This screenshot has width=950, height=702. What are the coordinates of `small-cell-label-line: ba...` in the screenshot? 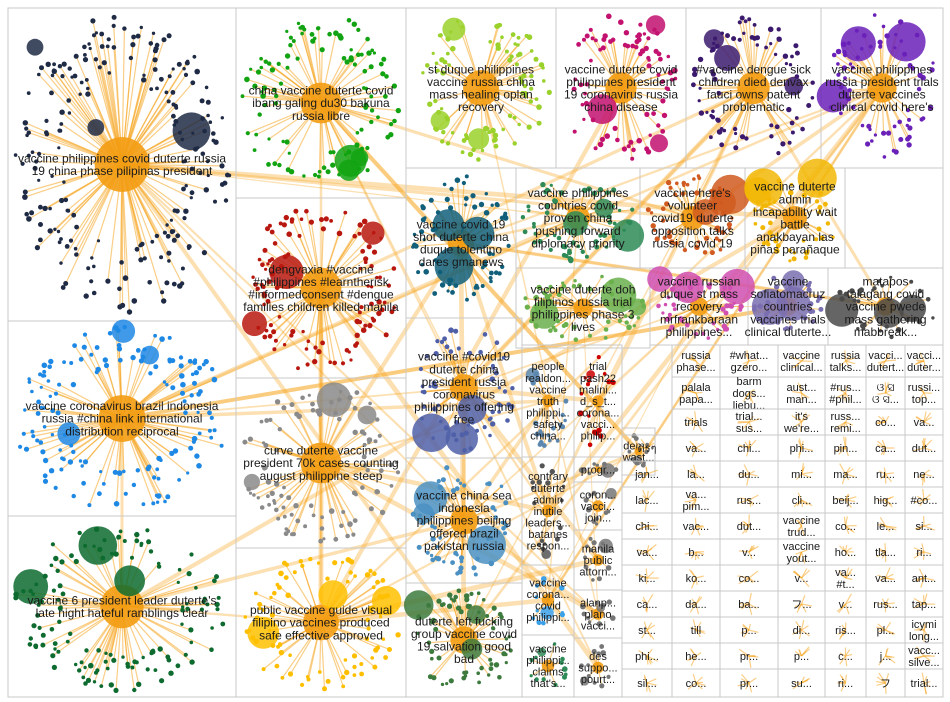 It's located at (748, 605).